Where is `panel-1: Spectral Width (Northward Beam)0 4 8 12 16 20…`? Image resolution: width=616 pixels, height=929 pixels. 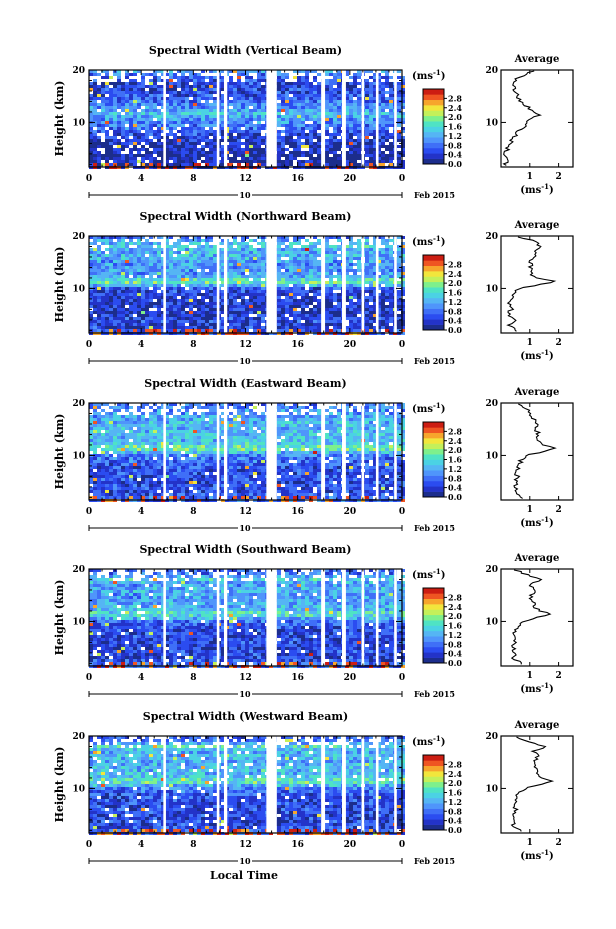
panel-1: Spectral Width (Northward Beam)0 4 8 12 16 20… is located at coordinates (313, 288).